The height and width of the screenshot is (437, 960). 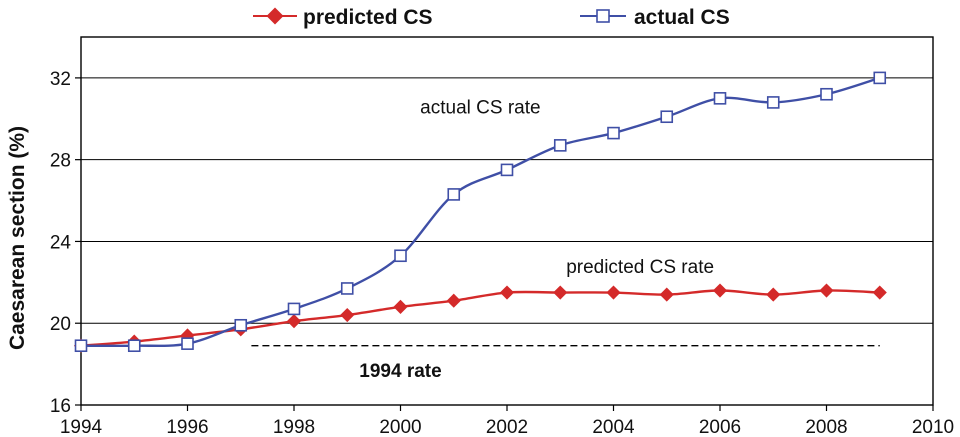 I want to click on legend-item-predicted: predicted CS, so click(x=343, y=17).